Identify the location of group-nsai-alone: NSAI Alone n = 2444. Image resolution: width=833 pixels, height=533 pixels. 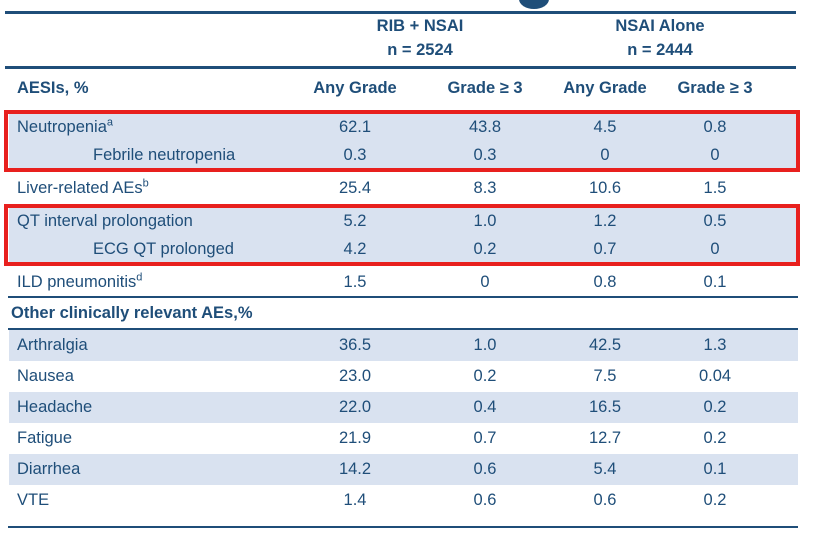
(660, 39).